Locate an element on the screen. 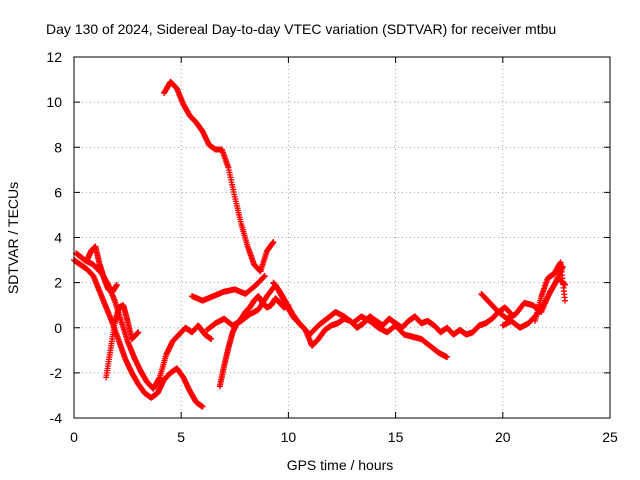 This screenshot has width=640, height=480. x-tick-label: 10 is located at coordinates (289, 437).